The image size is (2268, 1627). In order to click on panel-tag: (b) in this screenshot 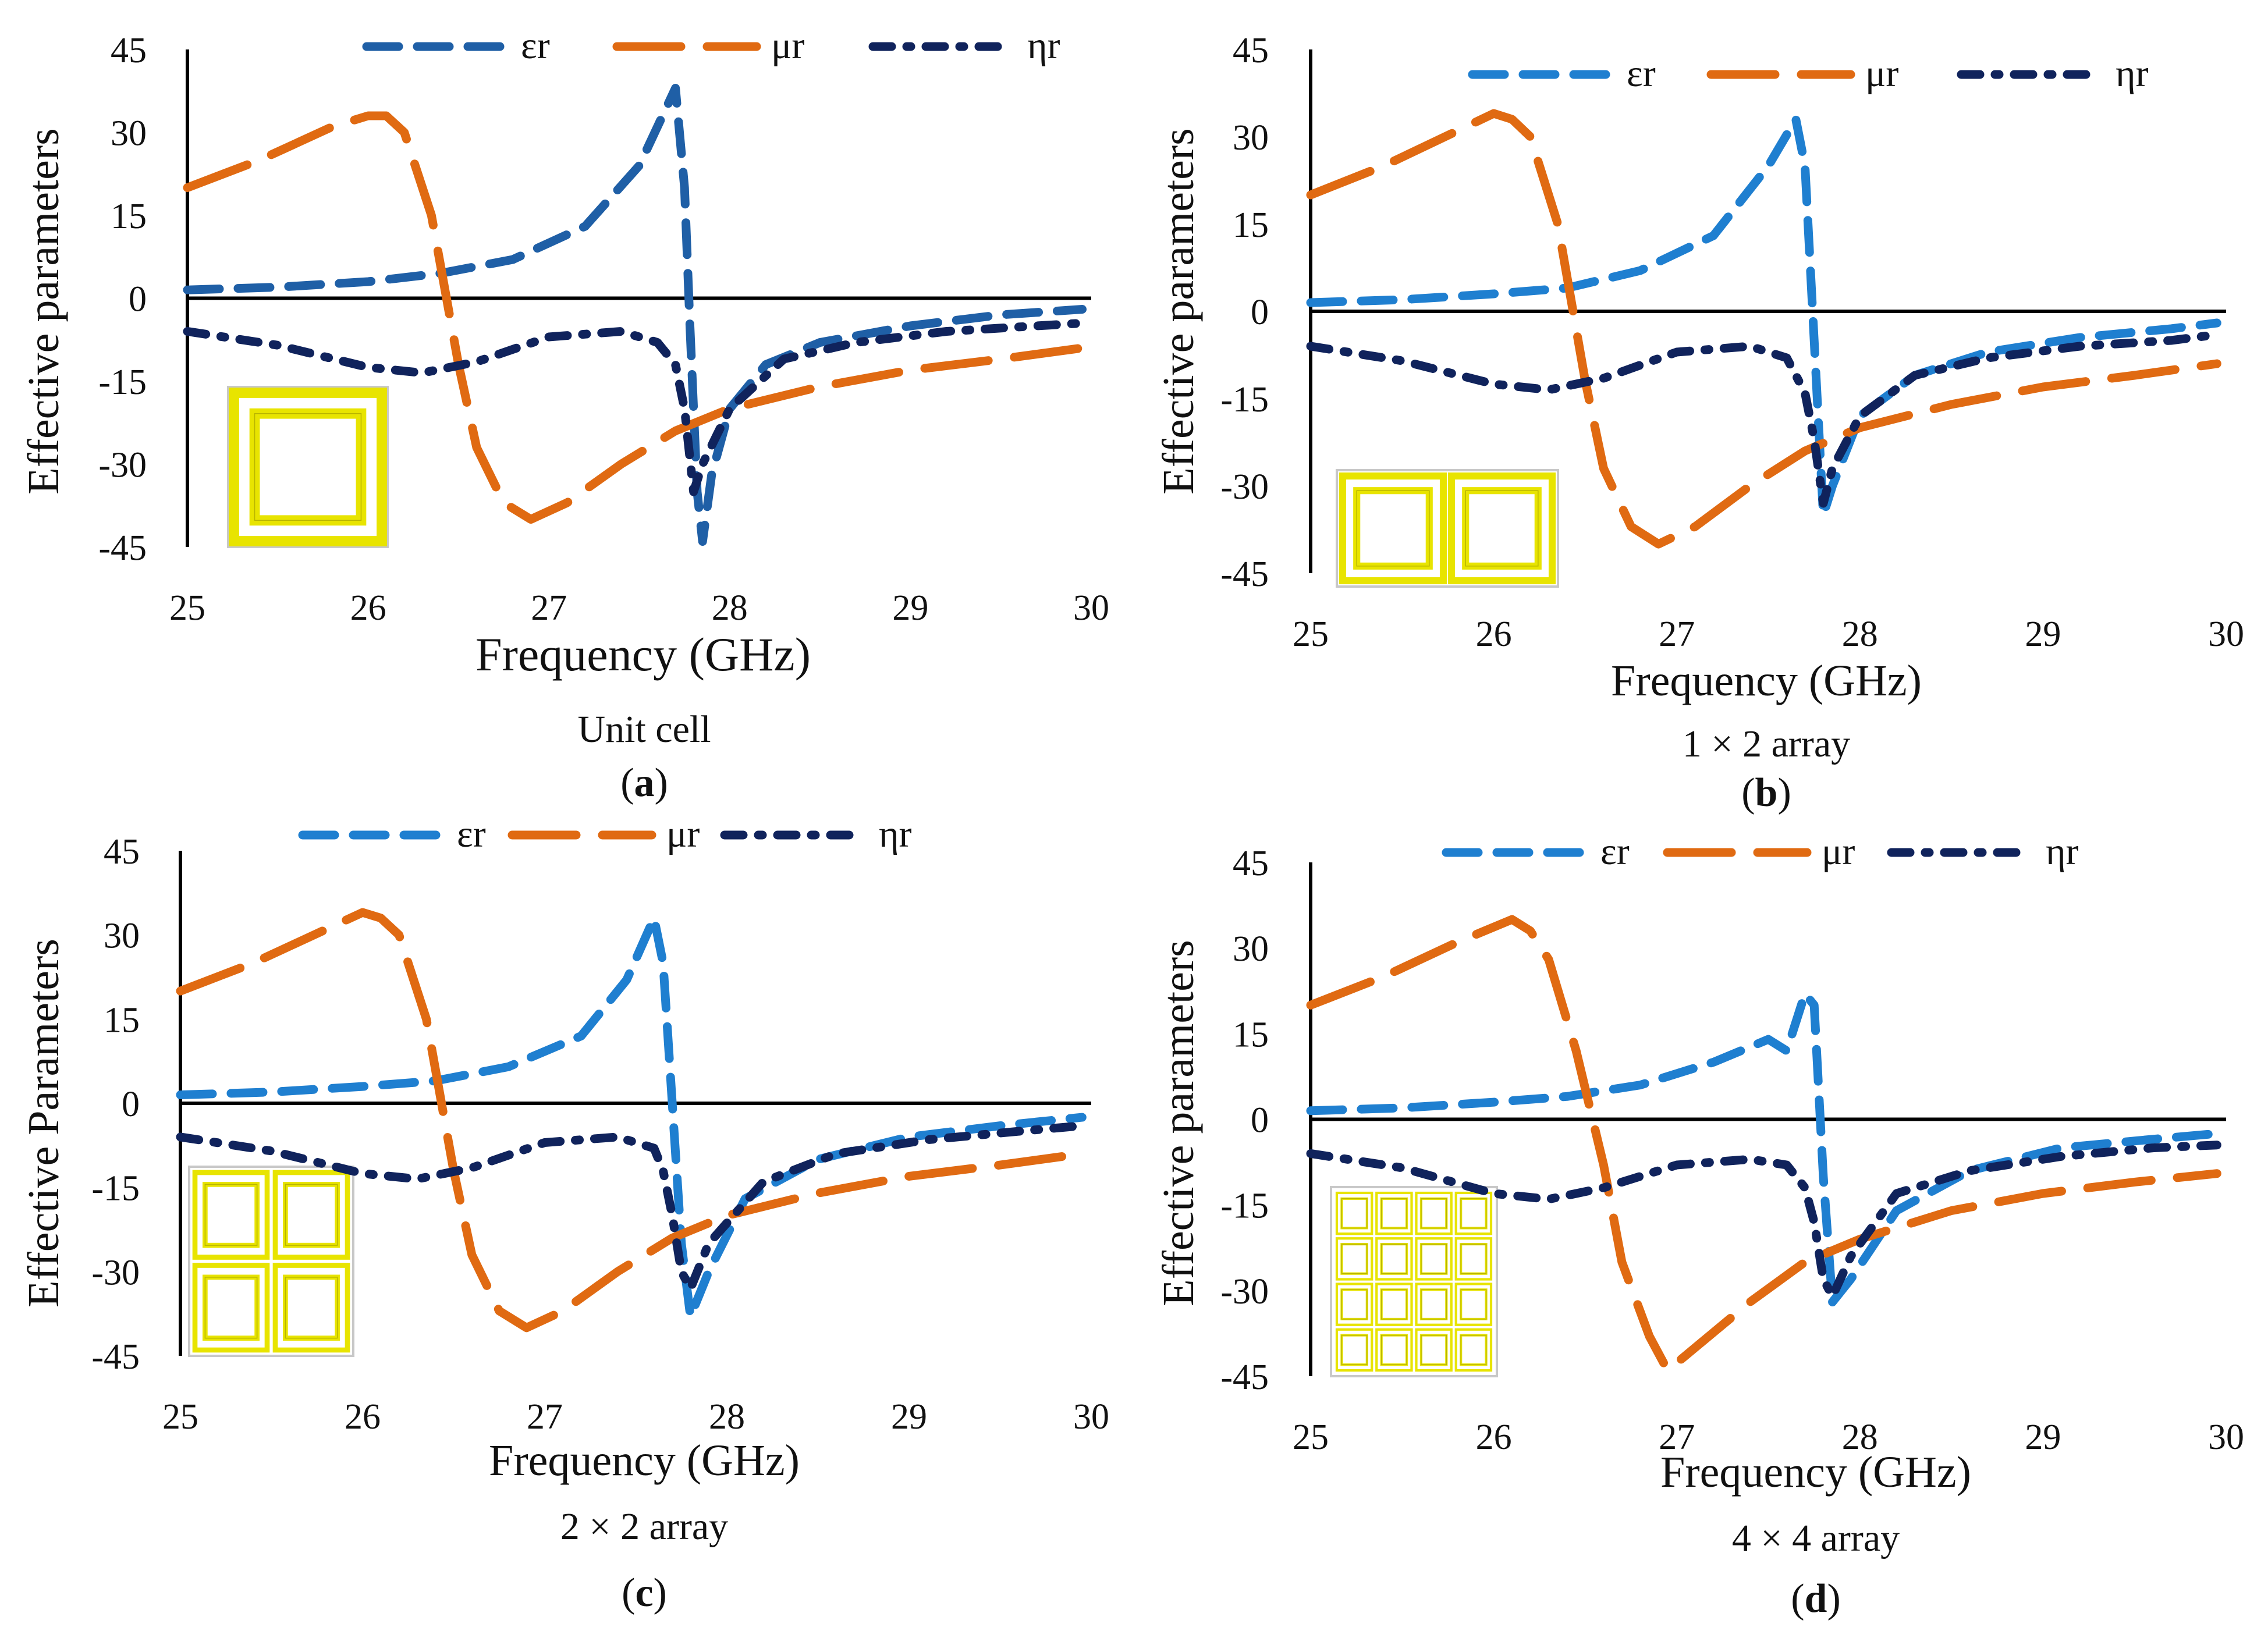, I will do `click(1766, 792)`.